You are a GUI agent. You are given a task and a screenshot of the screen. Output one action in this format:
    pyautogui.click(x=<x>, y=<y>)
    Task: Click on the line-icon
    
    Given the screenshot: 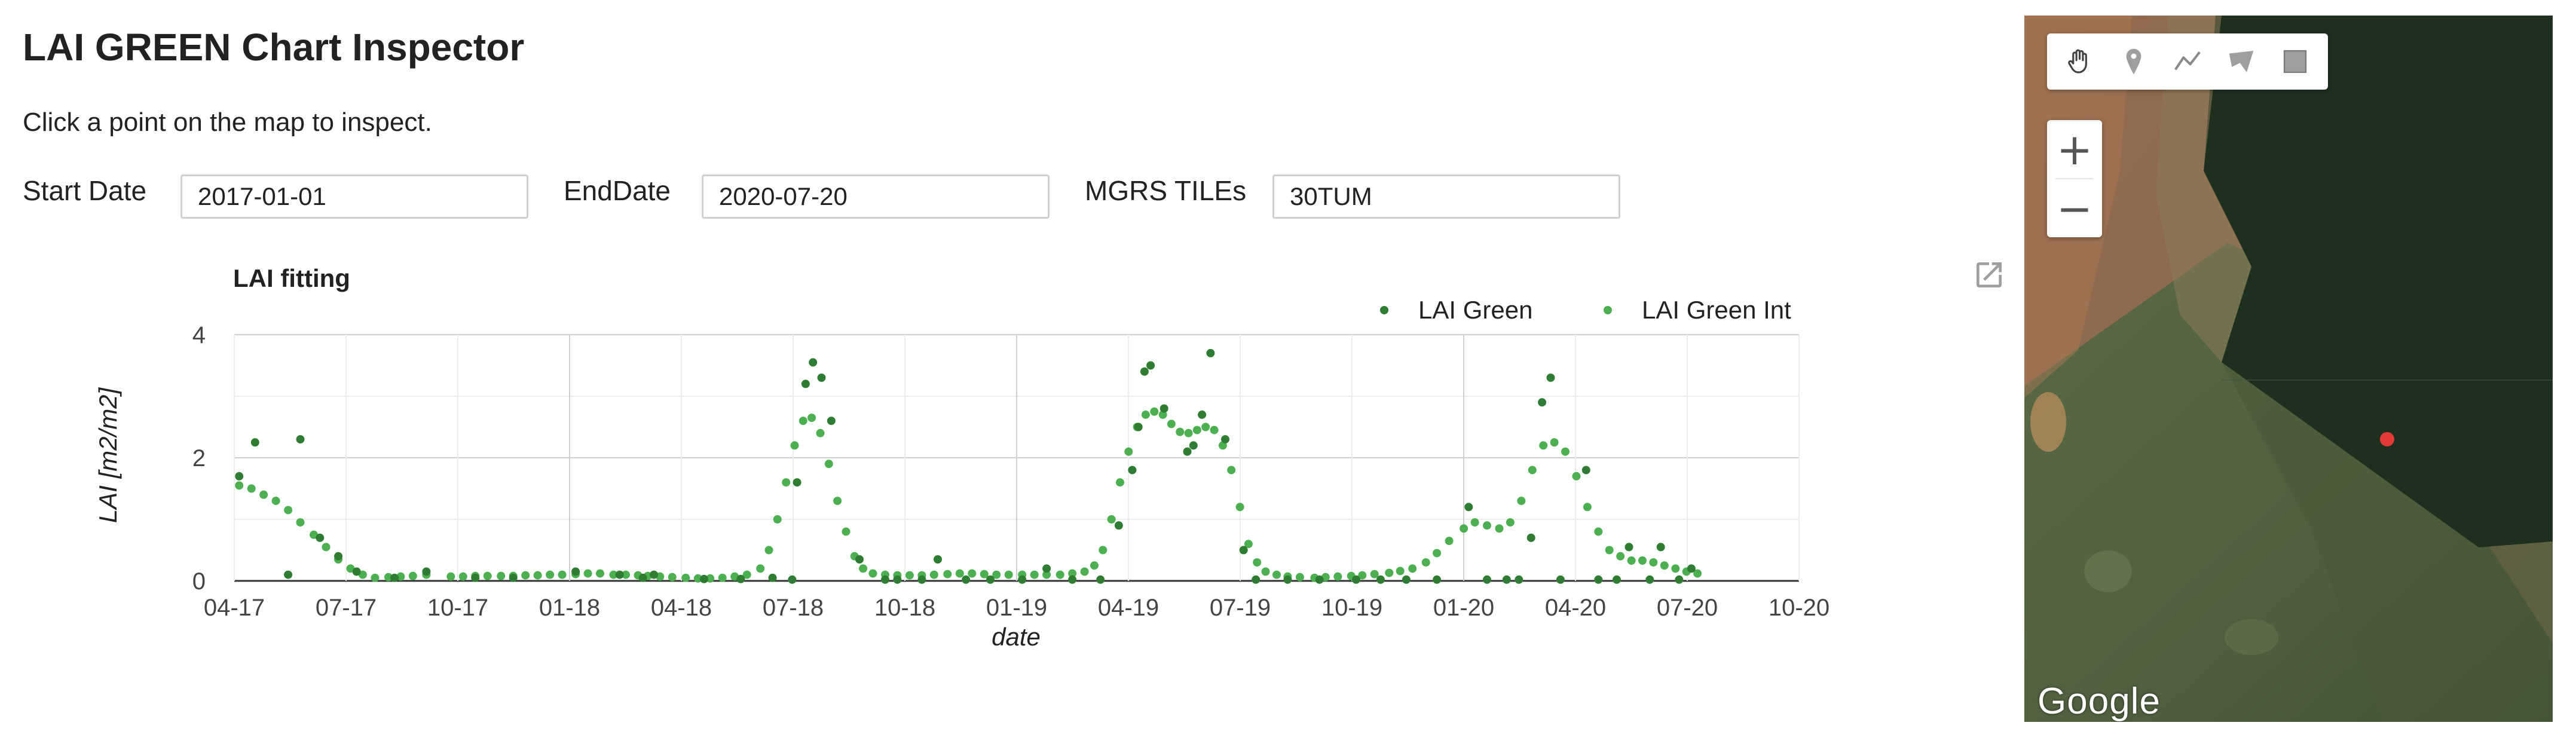 What is the action you would take?
    pyautogui.click(x=2187, y=61)
    